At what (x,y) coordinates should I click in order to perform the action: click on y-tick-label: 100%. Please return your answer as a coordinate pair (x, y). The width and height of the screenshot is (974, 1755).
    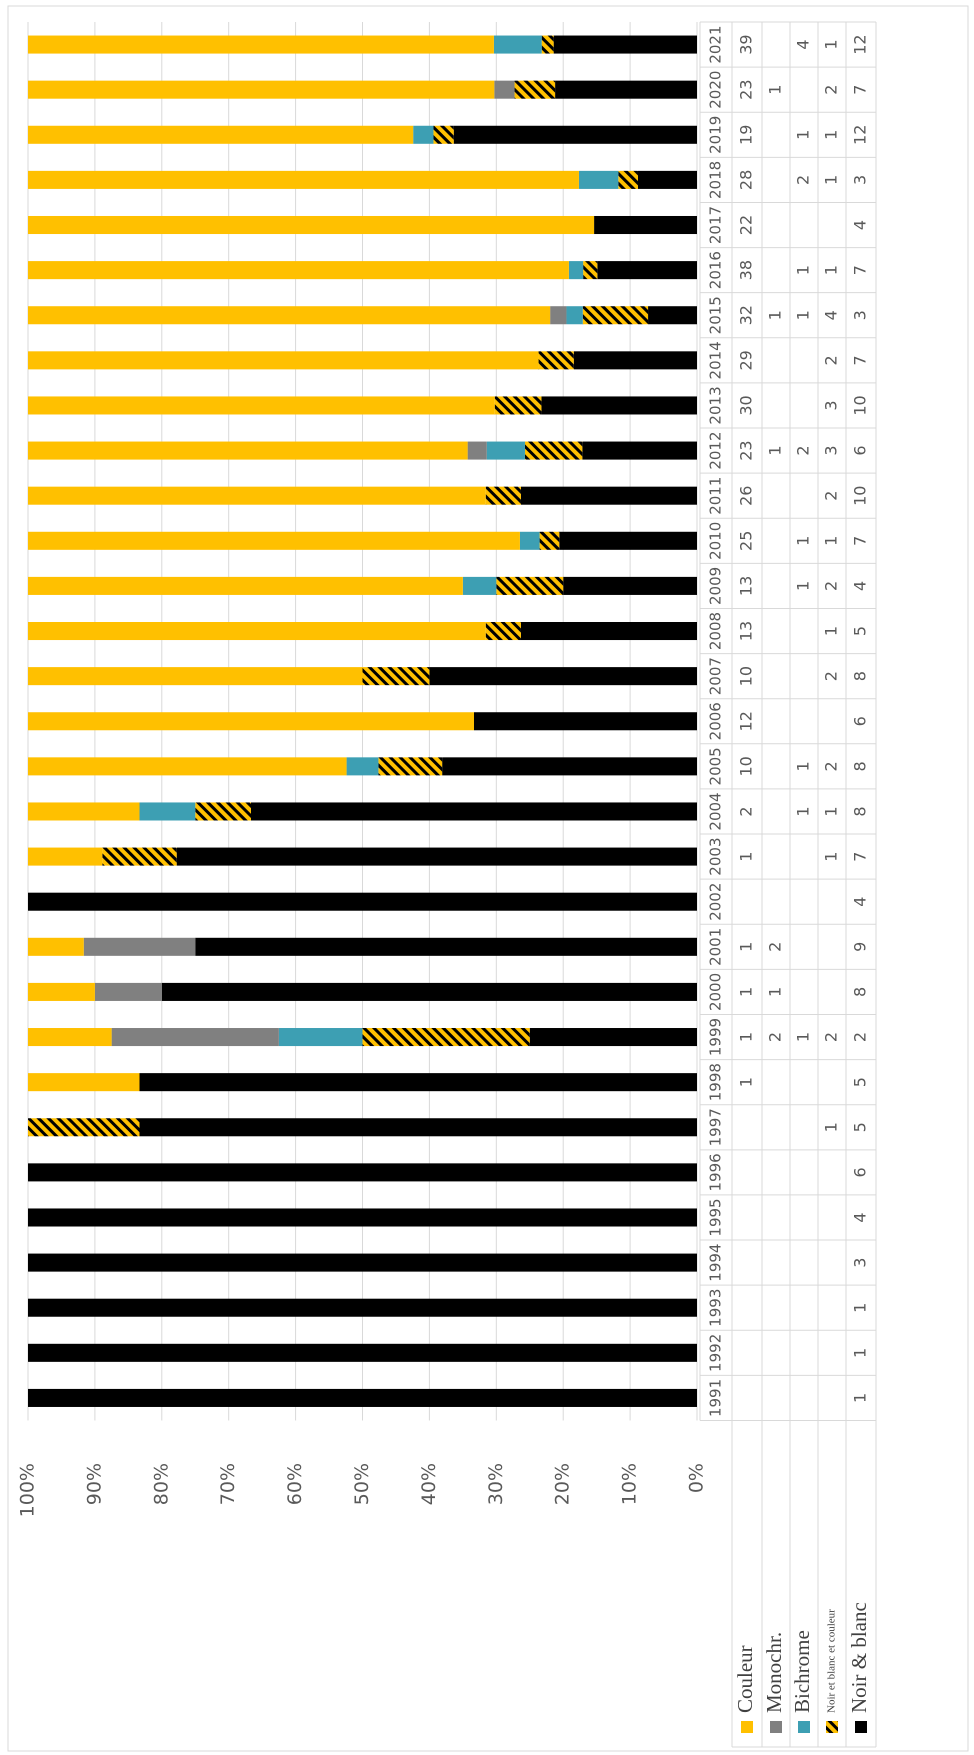
    Looking at the image, I should click on (28, 1490).